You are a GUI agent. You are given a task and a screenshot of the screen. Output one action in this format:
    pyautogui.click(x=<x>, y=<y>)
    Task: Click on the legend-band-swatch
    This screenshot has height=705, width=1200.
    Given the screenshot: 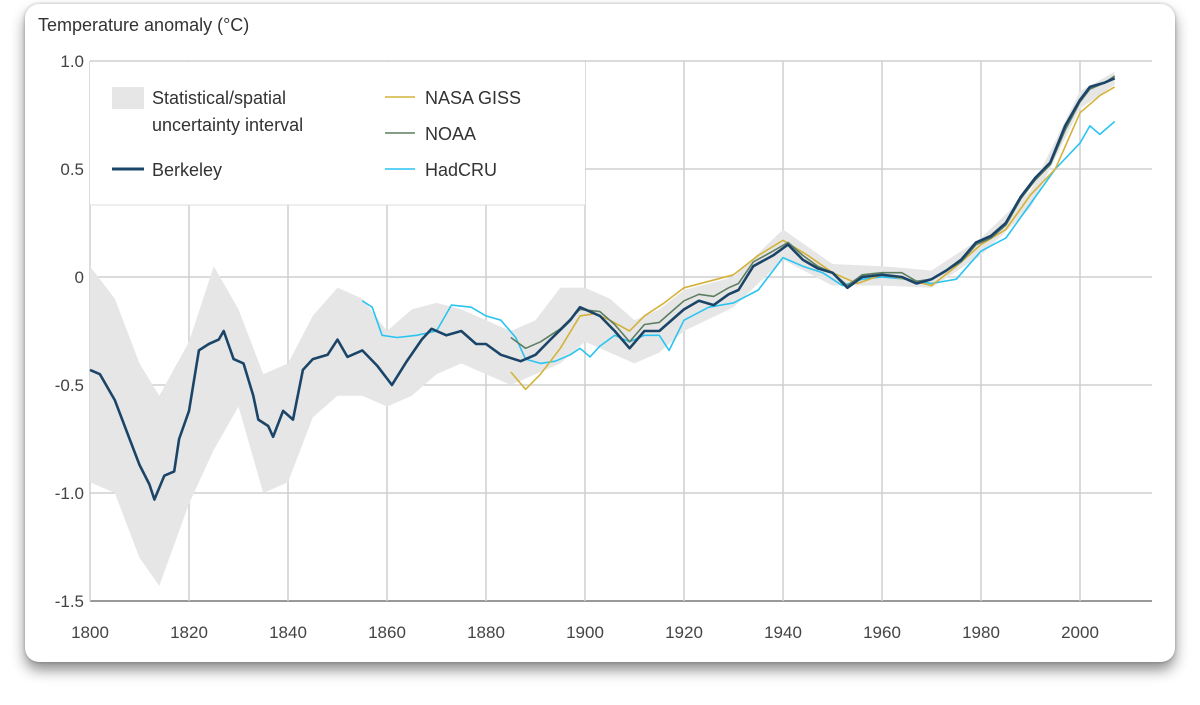 What is the action you would take?
    pyautogui.click(x=128, y=98)
    